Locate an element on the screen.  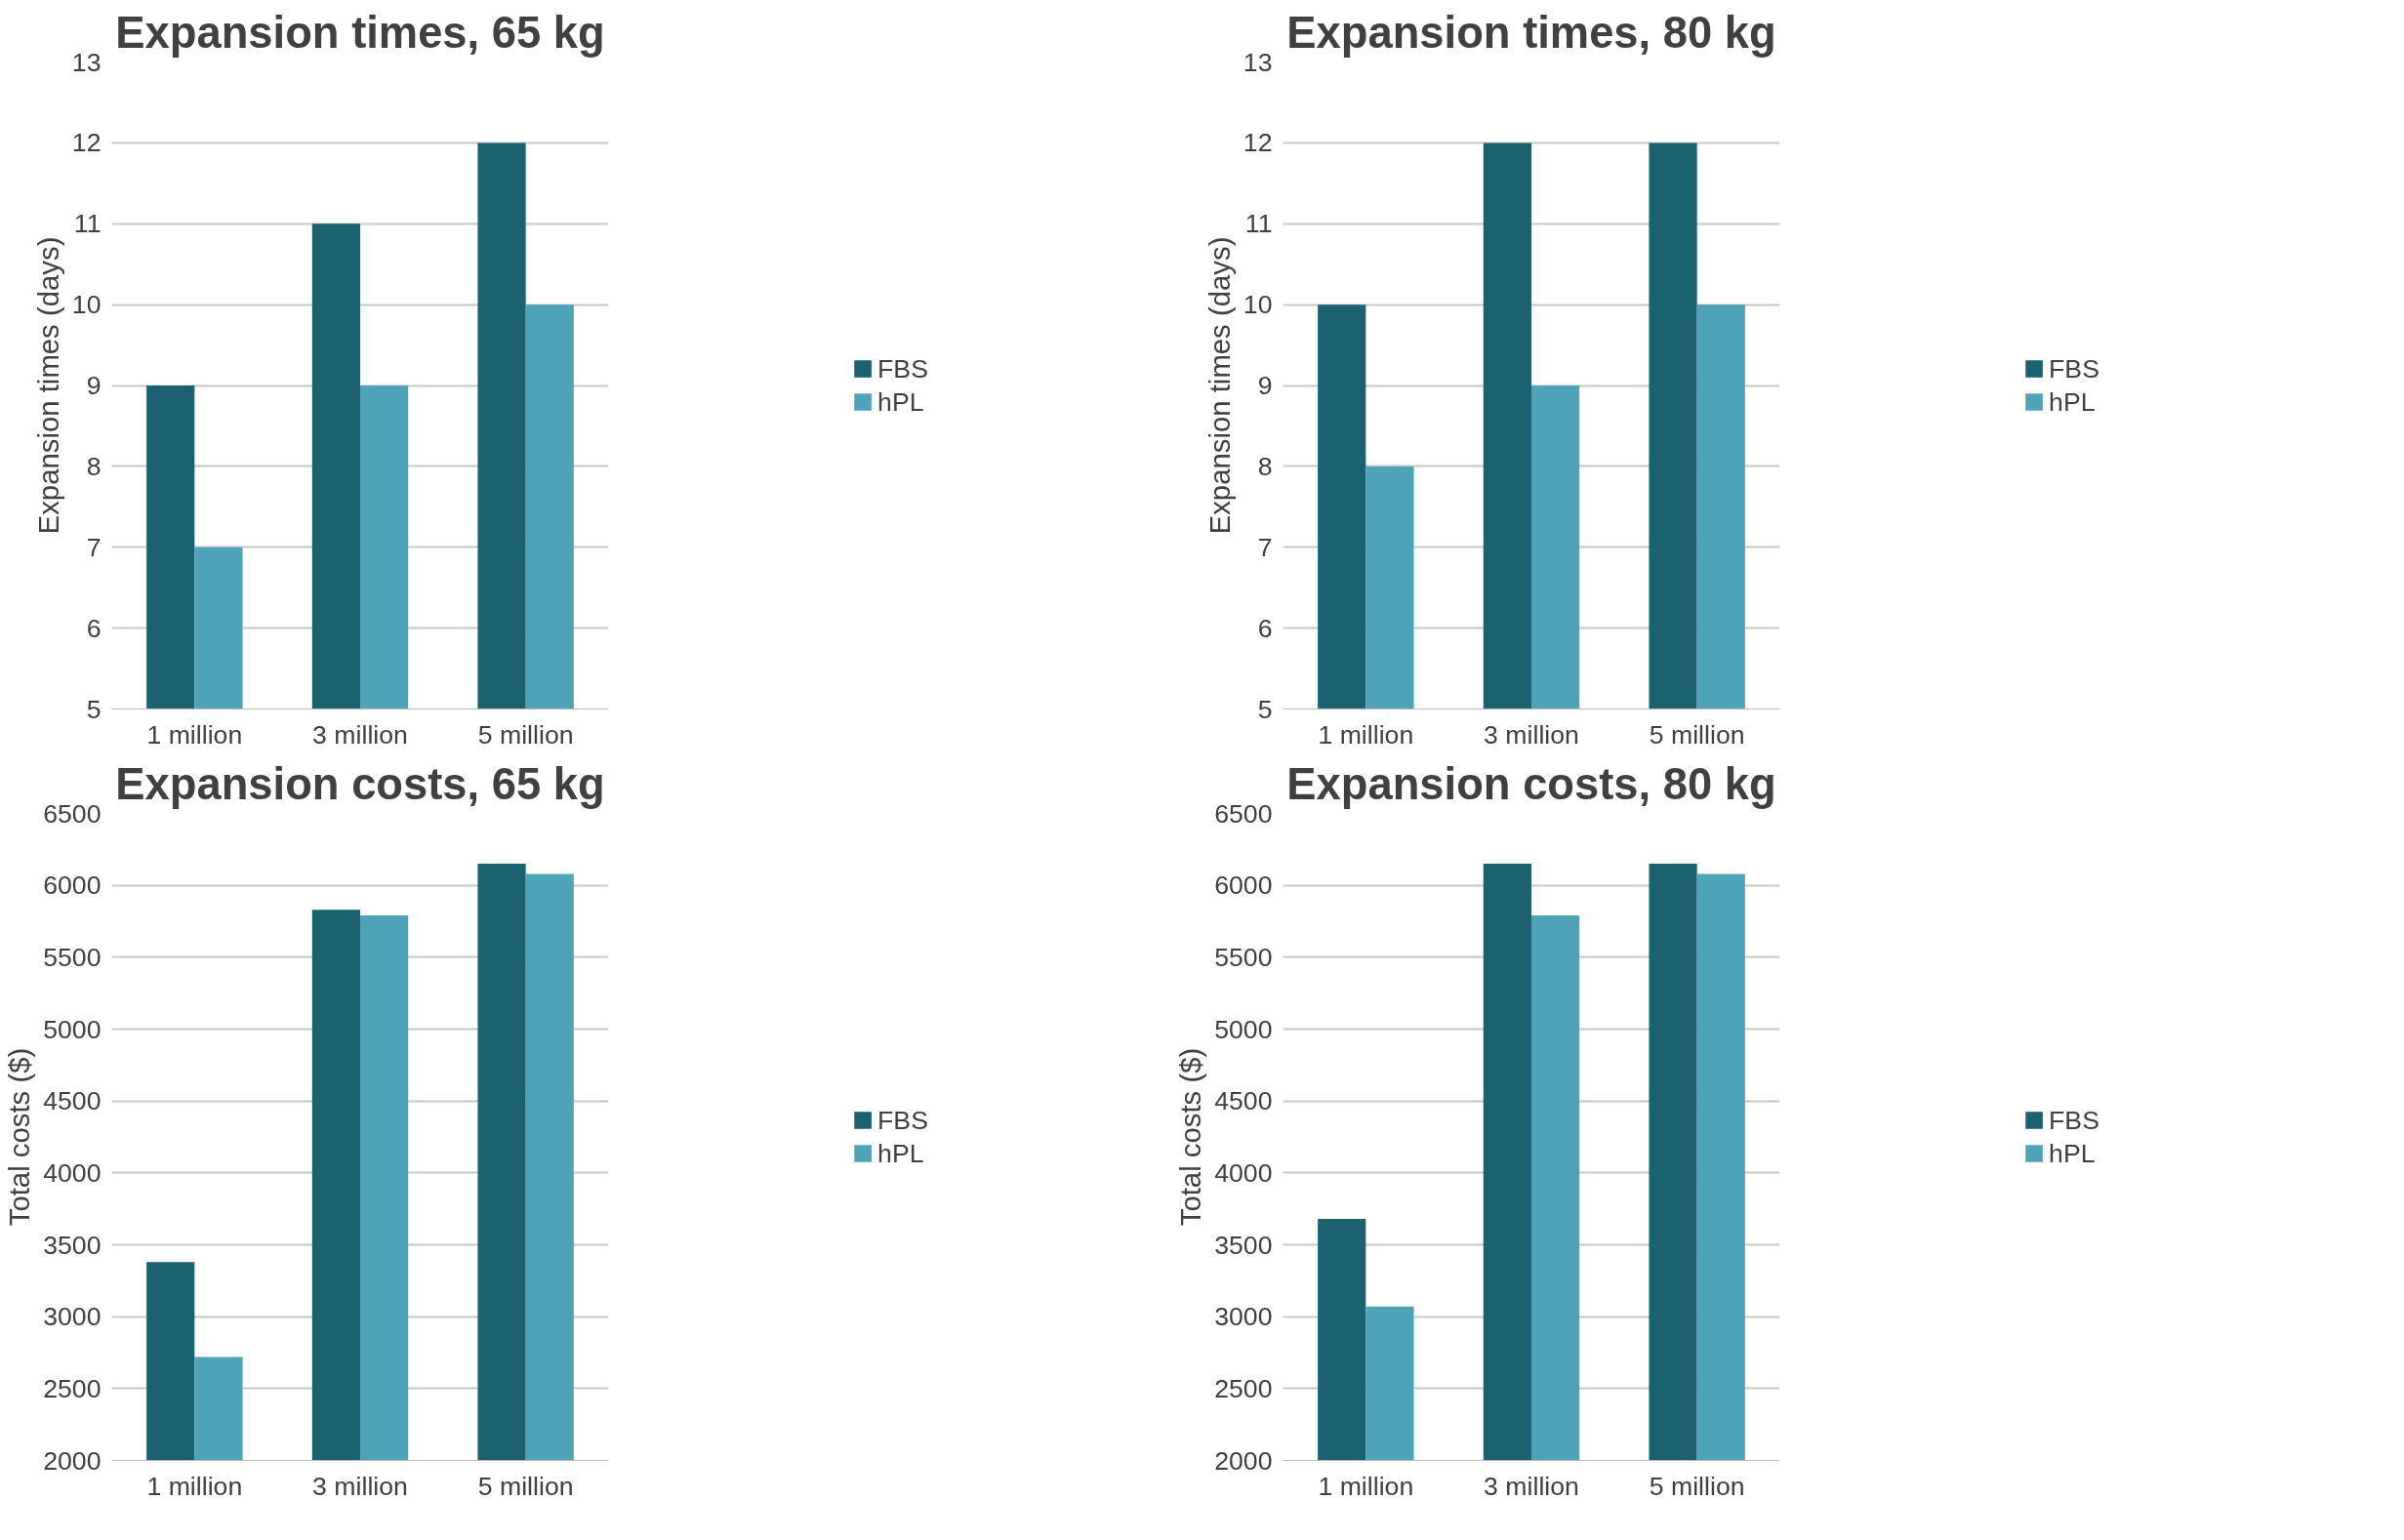
chart-title: Expansion costs, 80 kg is located at coordinates (1531, 783).